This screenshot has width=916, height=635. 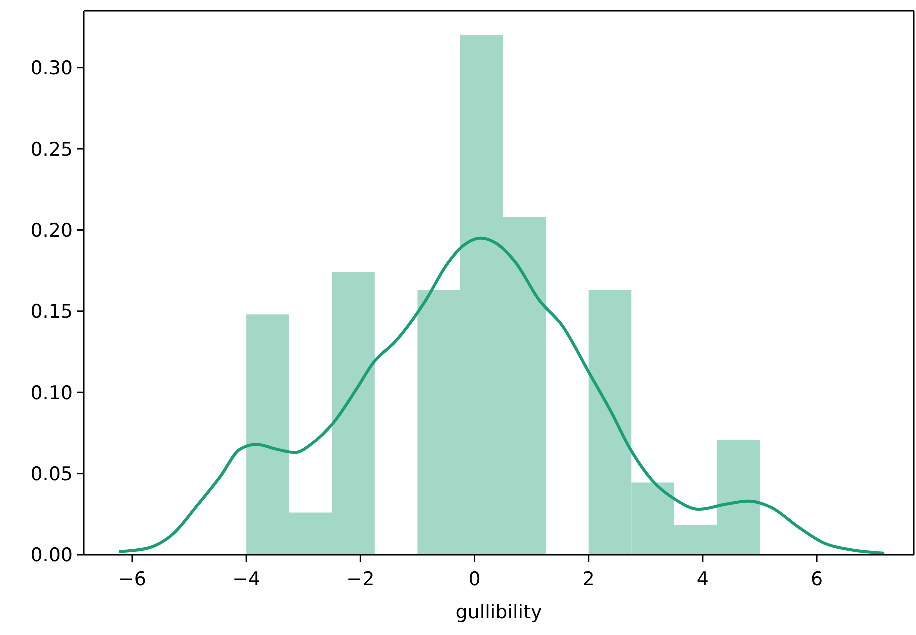 What do you see at coordinates (360, 579) in the screenshot?
I see `x-tick-label: −2` at bounding box center [360, 579].